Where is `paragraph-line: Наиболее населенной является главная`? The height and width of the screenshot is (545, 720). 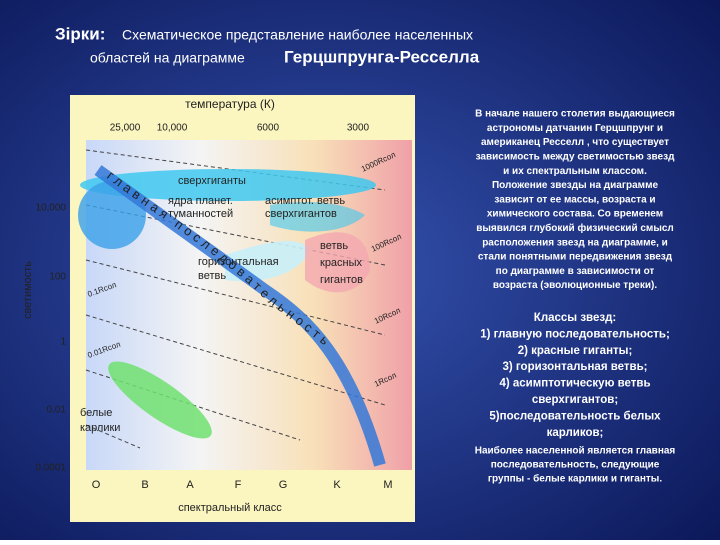 paragraph-line: Наиболее населенной является главная is located at coordinates (575, 451).